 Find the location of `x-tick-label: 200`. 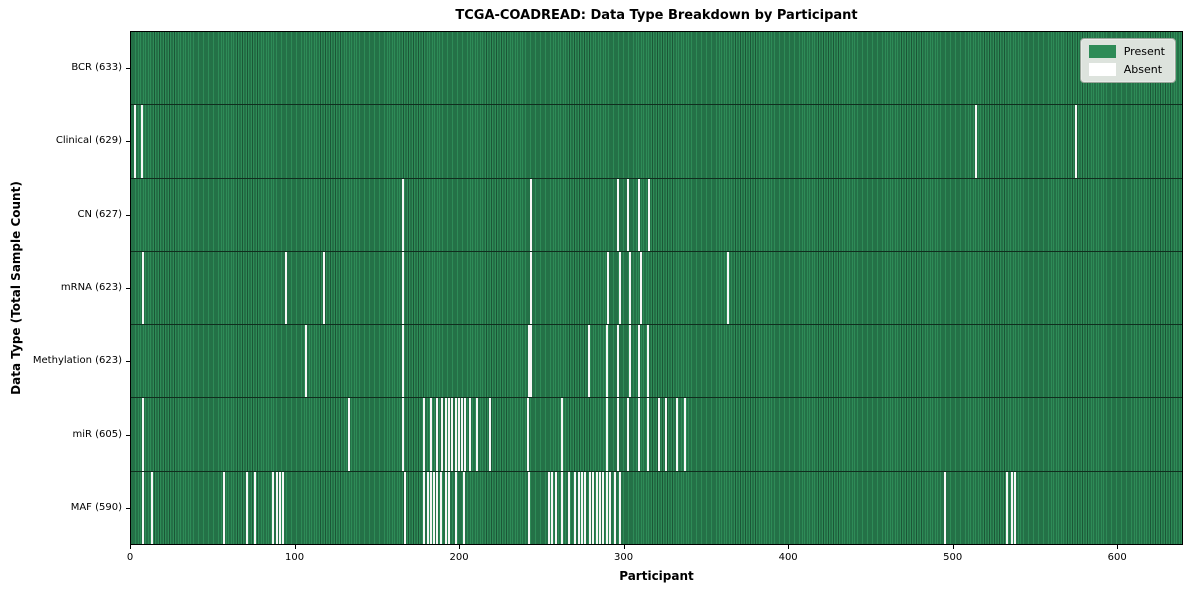

x-tick-label: 200 is located at coordinates (459, 557).